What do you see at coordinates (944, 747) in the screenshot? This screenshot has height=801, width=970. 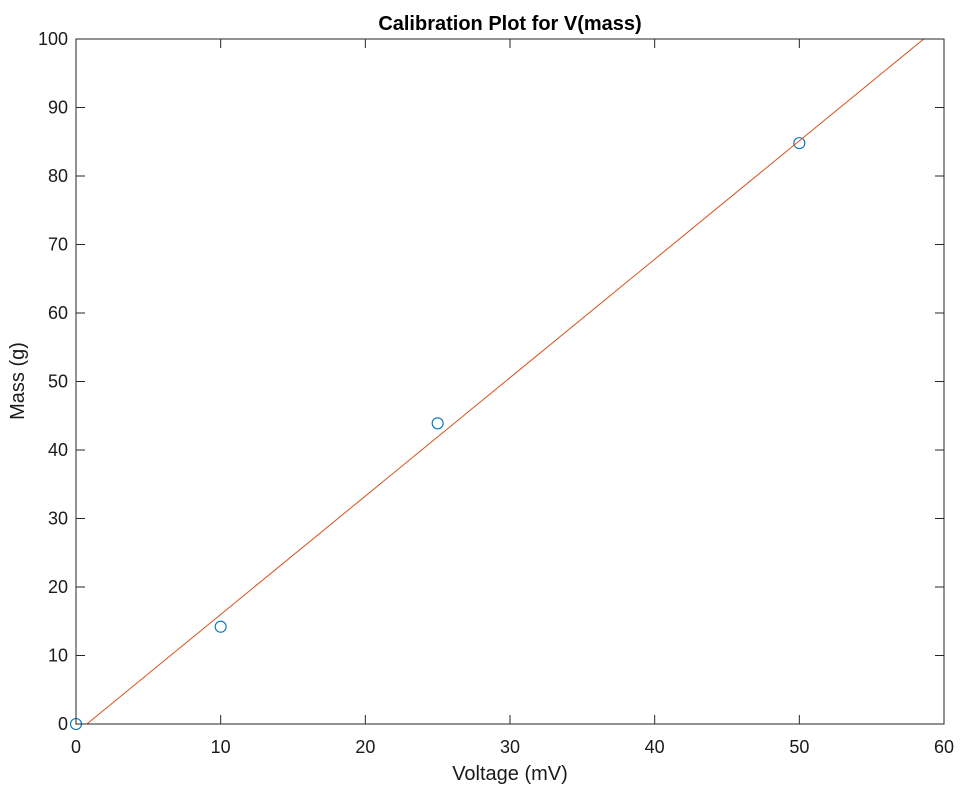 I see `x-tick-label-6: 60` at bounding box center [944, 747].